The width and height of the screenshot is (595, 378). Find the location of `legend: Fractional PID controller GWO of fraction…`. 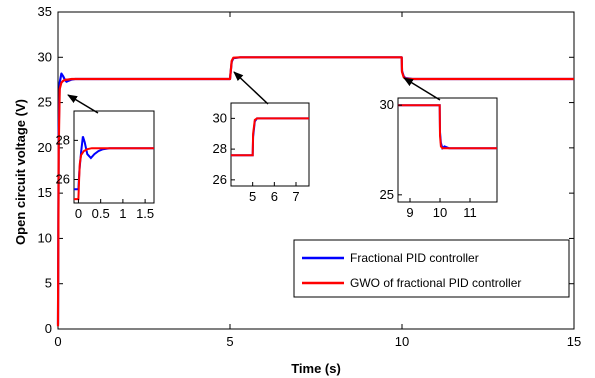

legend: Fractional PID controller GWO of fraction… is located at coordinates (431, 268).